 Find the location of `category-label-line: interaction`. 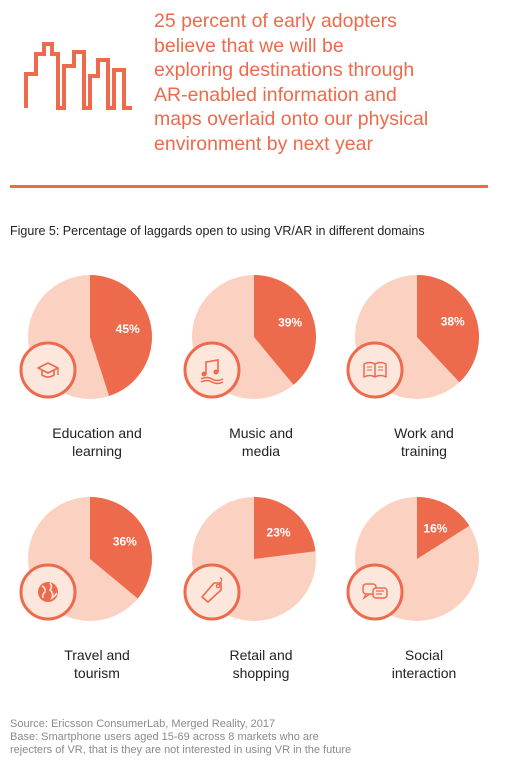

category-label-line: interaction is located at coordinates (424, 673).